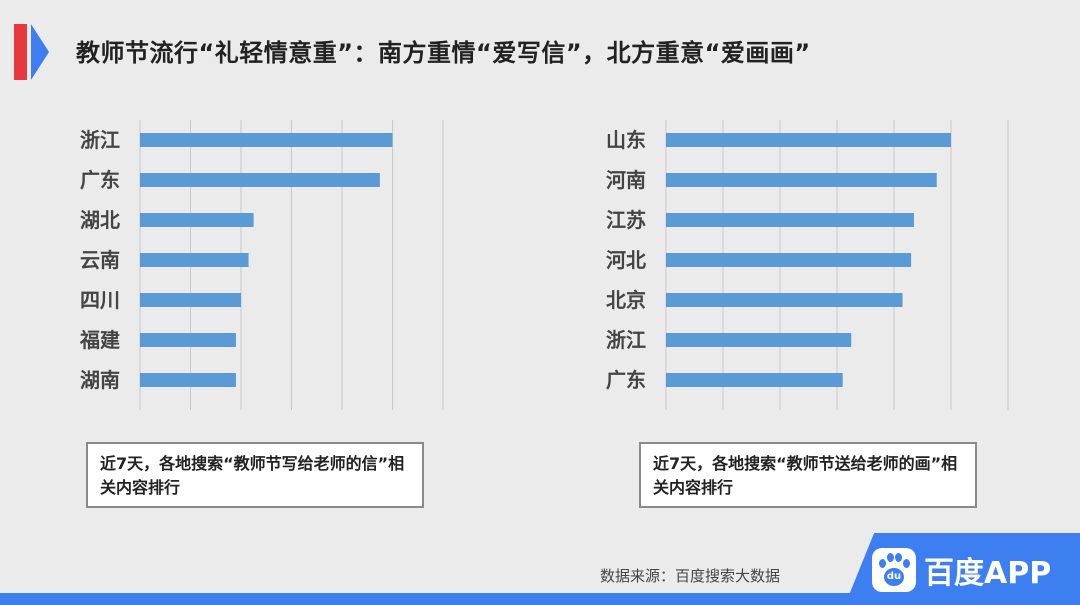 This screenshot has height=605, width=1080. I want to click on caption-painting: 近7天，各地搜索“教师节送给老师的画”相关内容排行, so click(808, 475).